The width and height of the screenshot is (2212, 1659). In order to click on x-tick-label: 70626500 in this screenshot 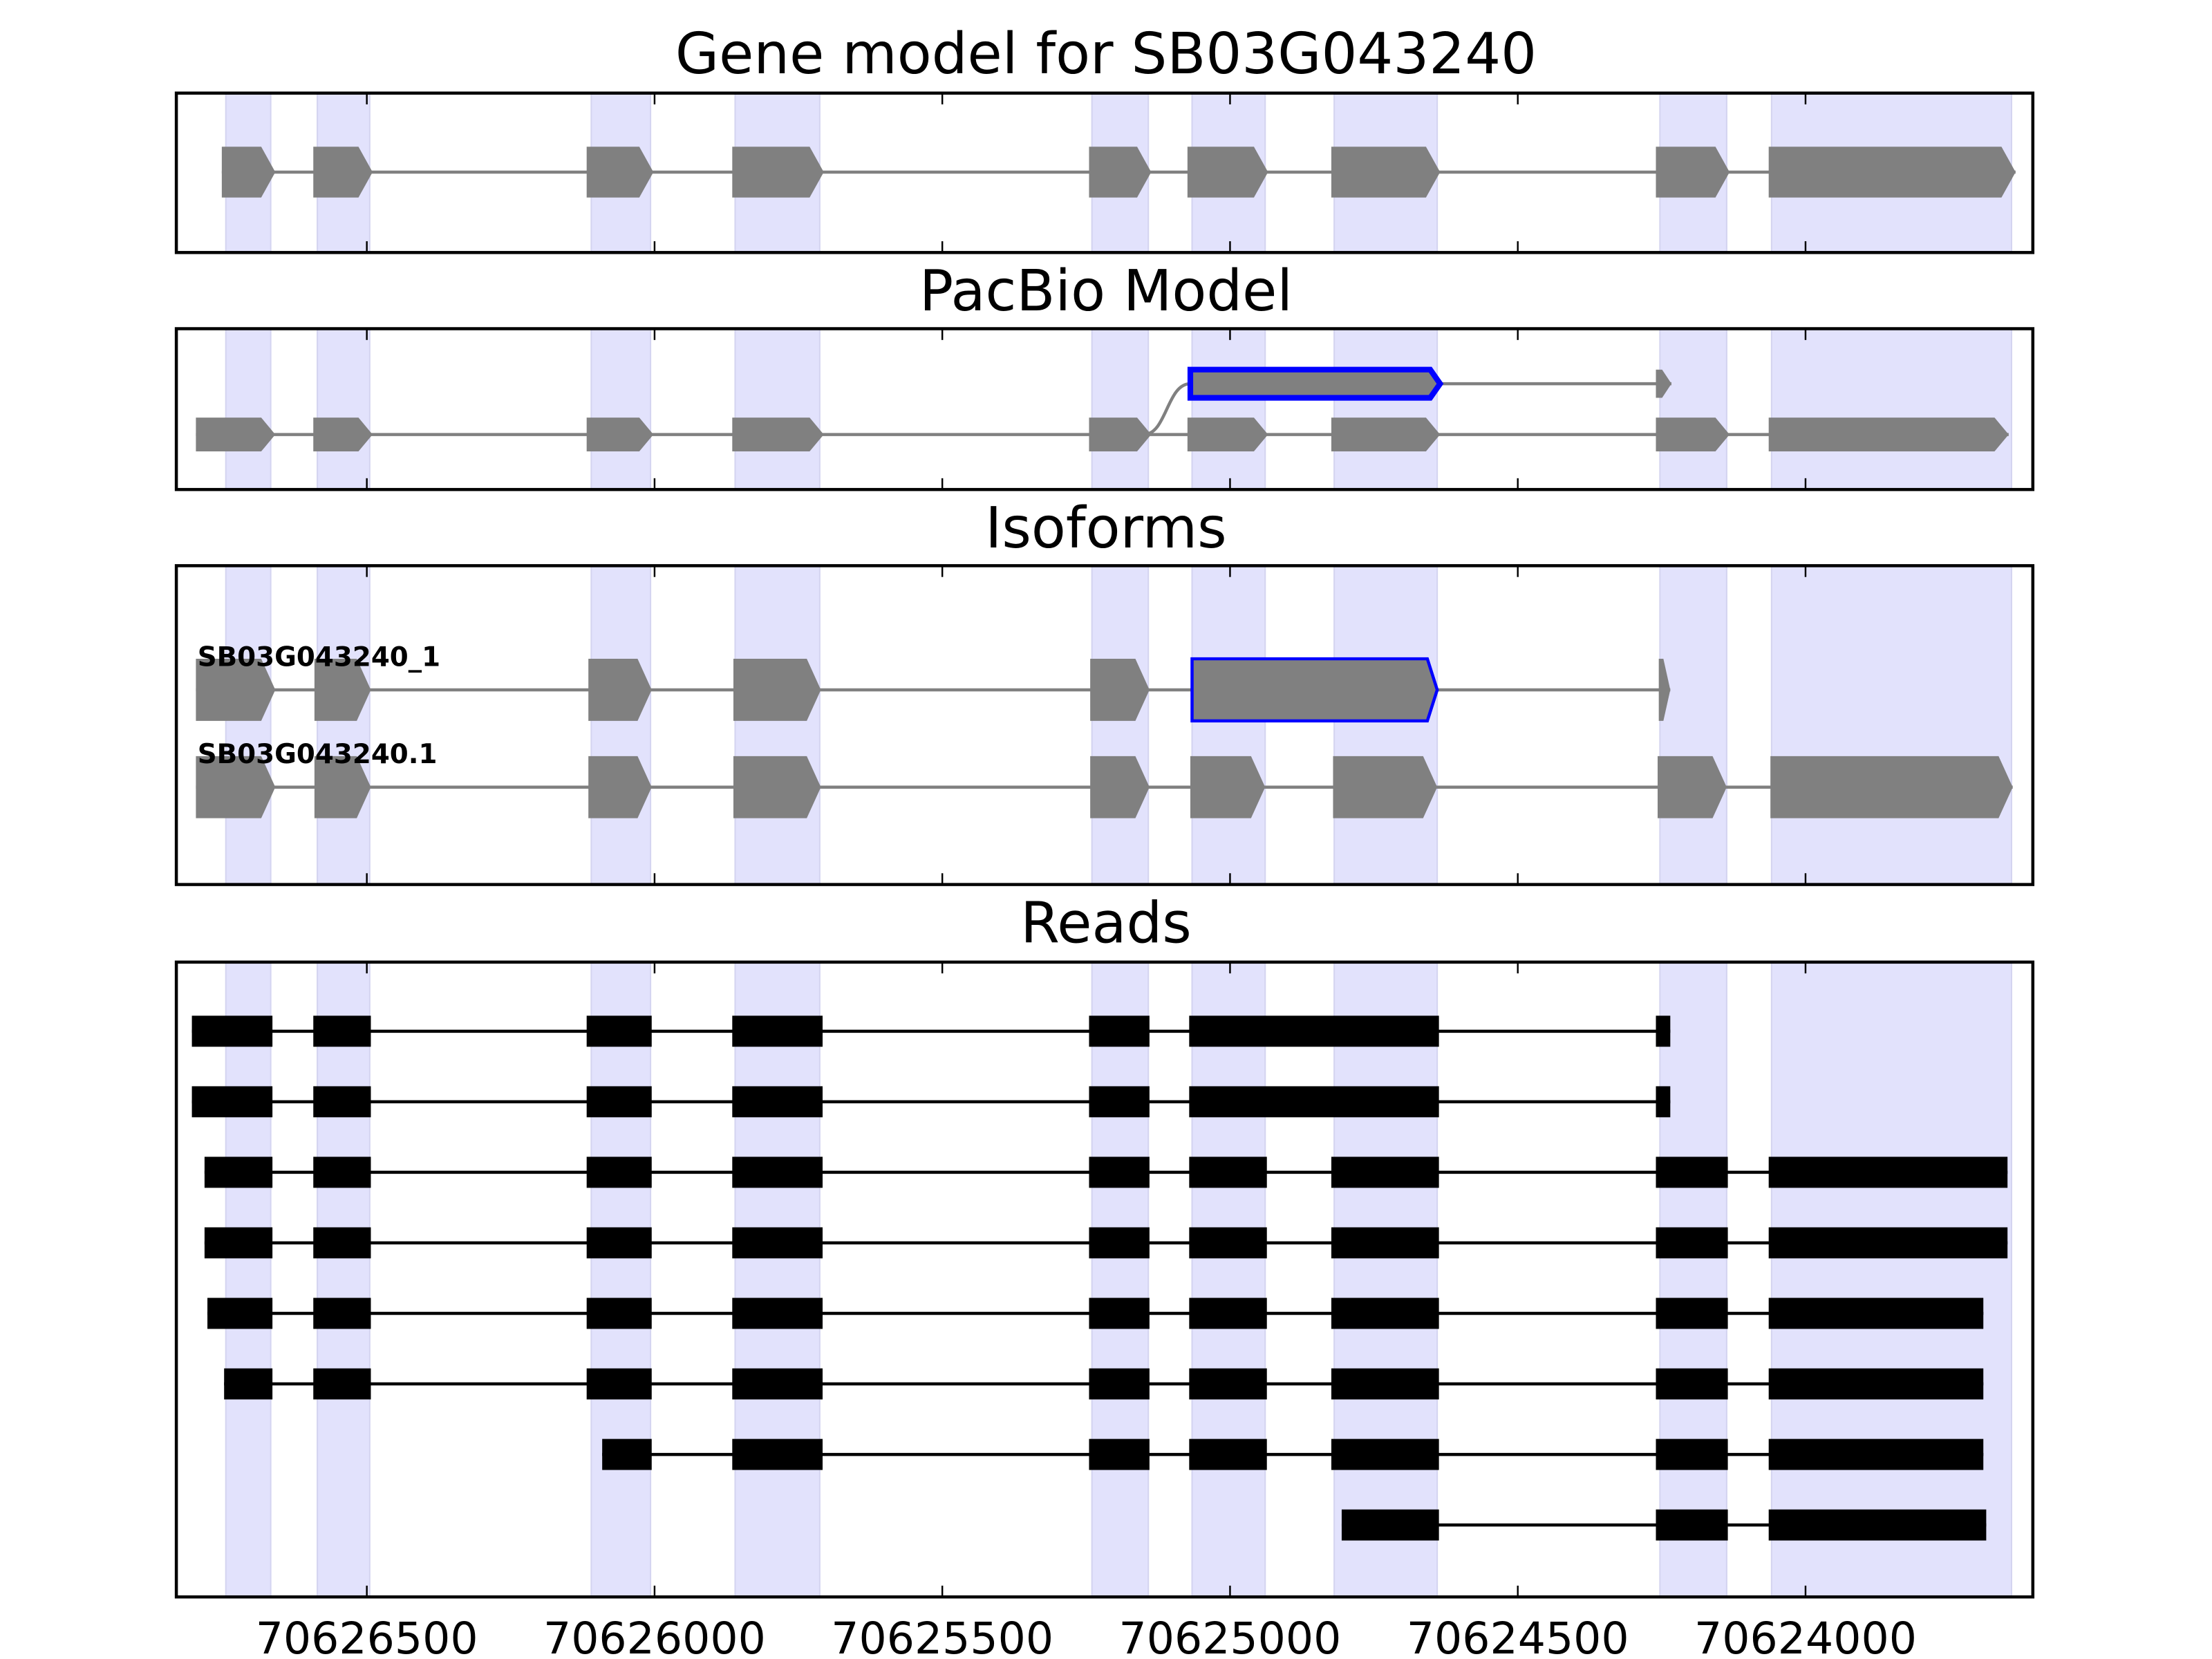, I will do `click(367, 1636)`.